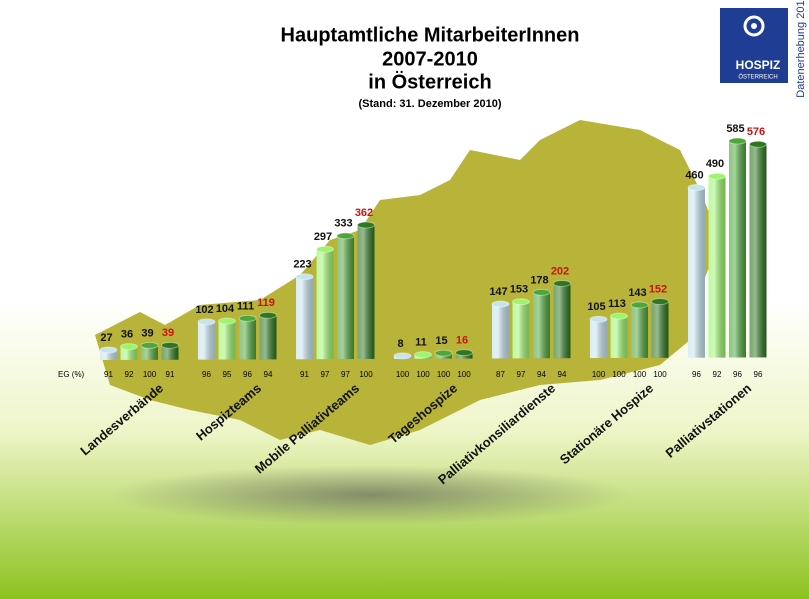 The image size is (809, 599). What do you see at coordinates (617, 304) in the screenshot?
I see `value-label: 113` at bounding box center [617, 304].